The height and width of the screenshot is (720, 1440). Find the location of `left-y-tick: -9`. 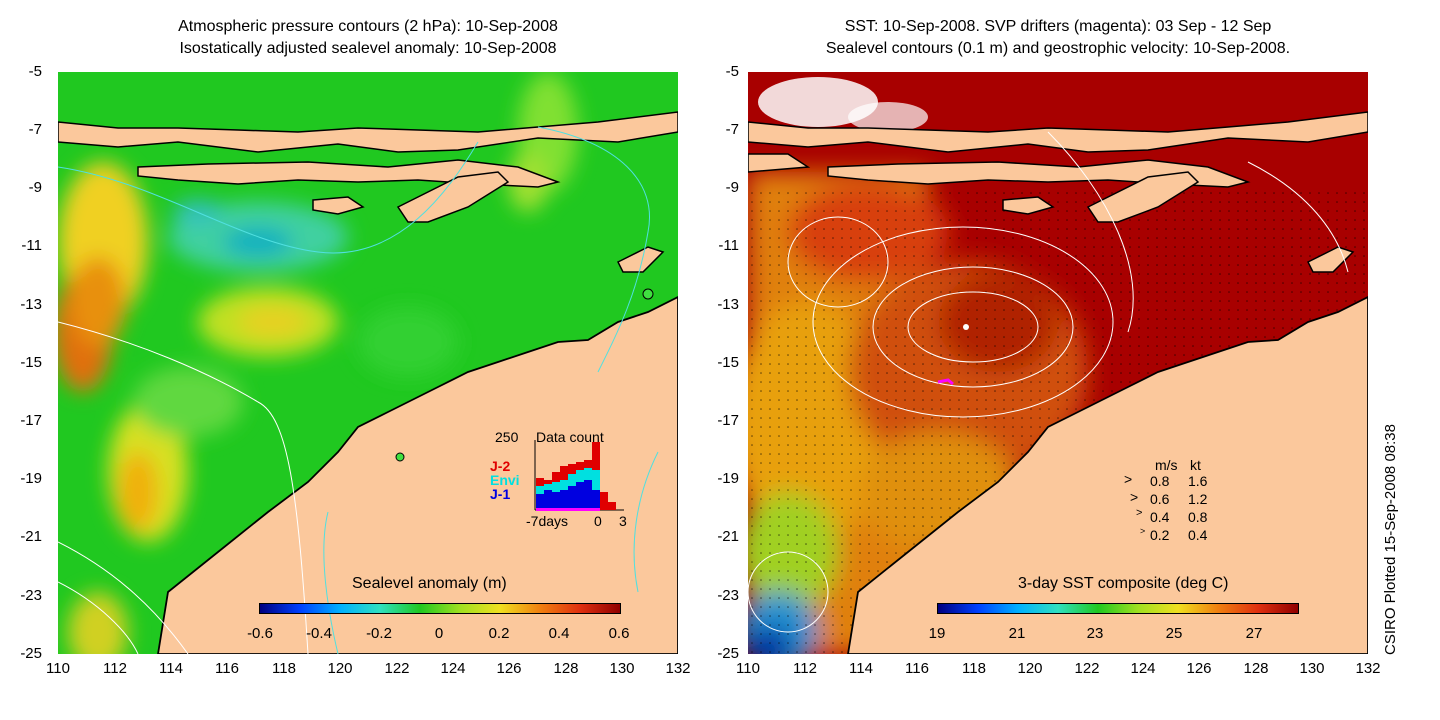

left-y-tick: -9 is located at coordinates (35, 187).